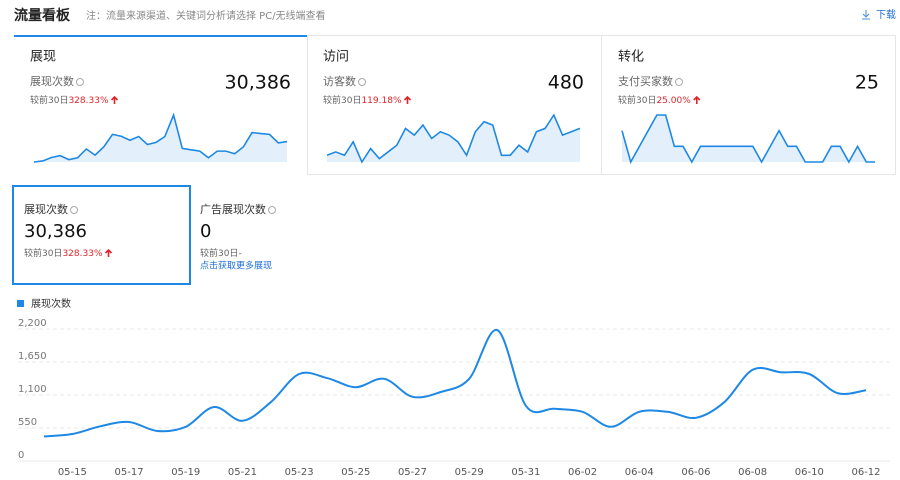  Describe the element at coordinates (42, 15) in the screenshot. I see `header-title: 流量看板` at that location.